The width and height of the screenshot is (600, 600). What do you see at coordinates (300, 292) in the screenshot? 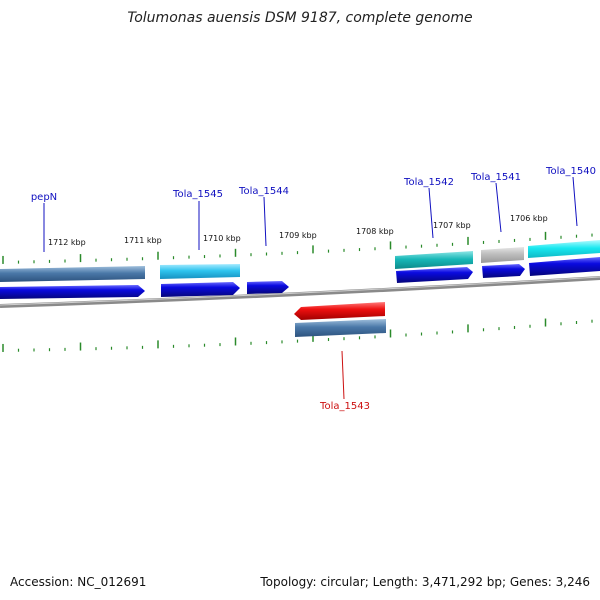
I see `genome-backbone` at bounding box center [300, 292].